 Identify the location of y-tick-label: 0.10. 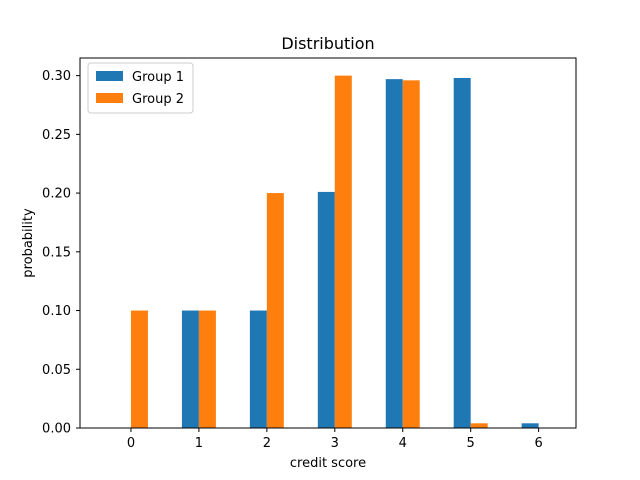
(56, 311).